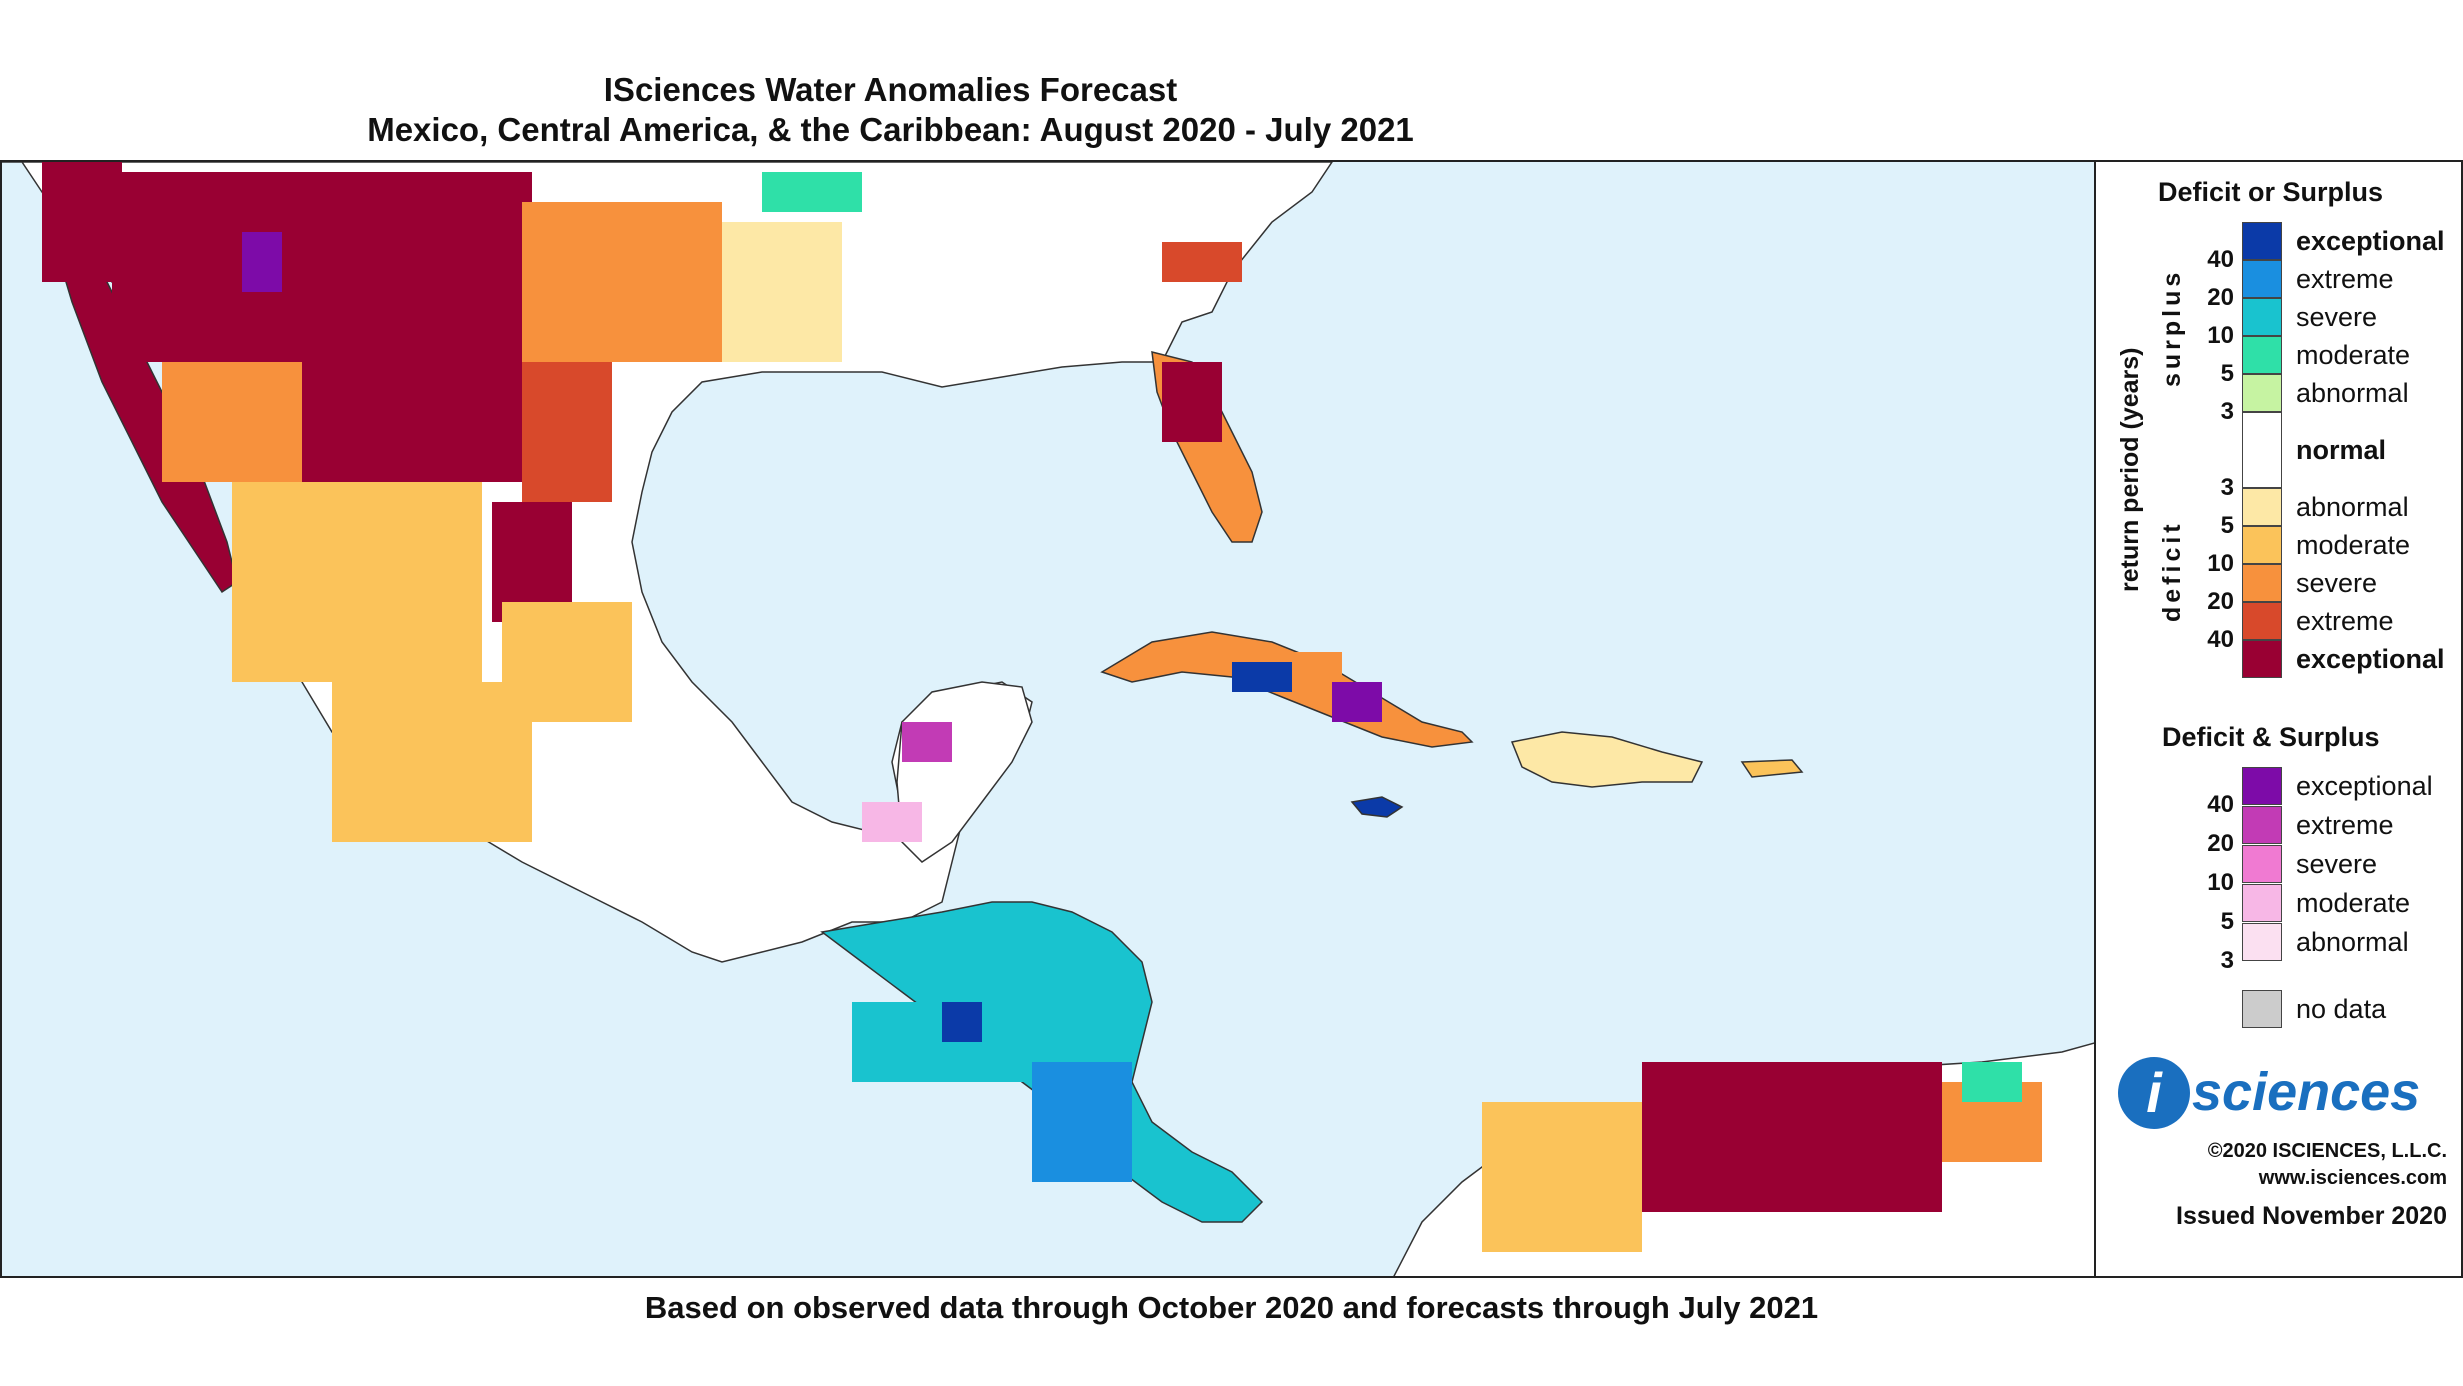  Describe the element at coordinates (2262, 659) in the screenshot. I see `deficit-exceptional-swatch` at that location.